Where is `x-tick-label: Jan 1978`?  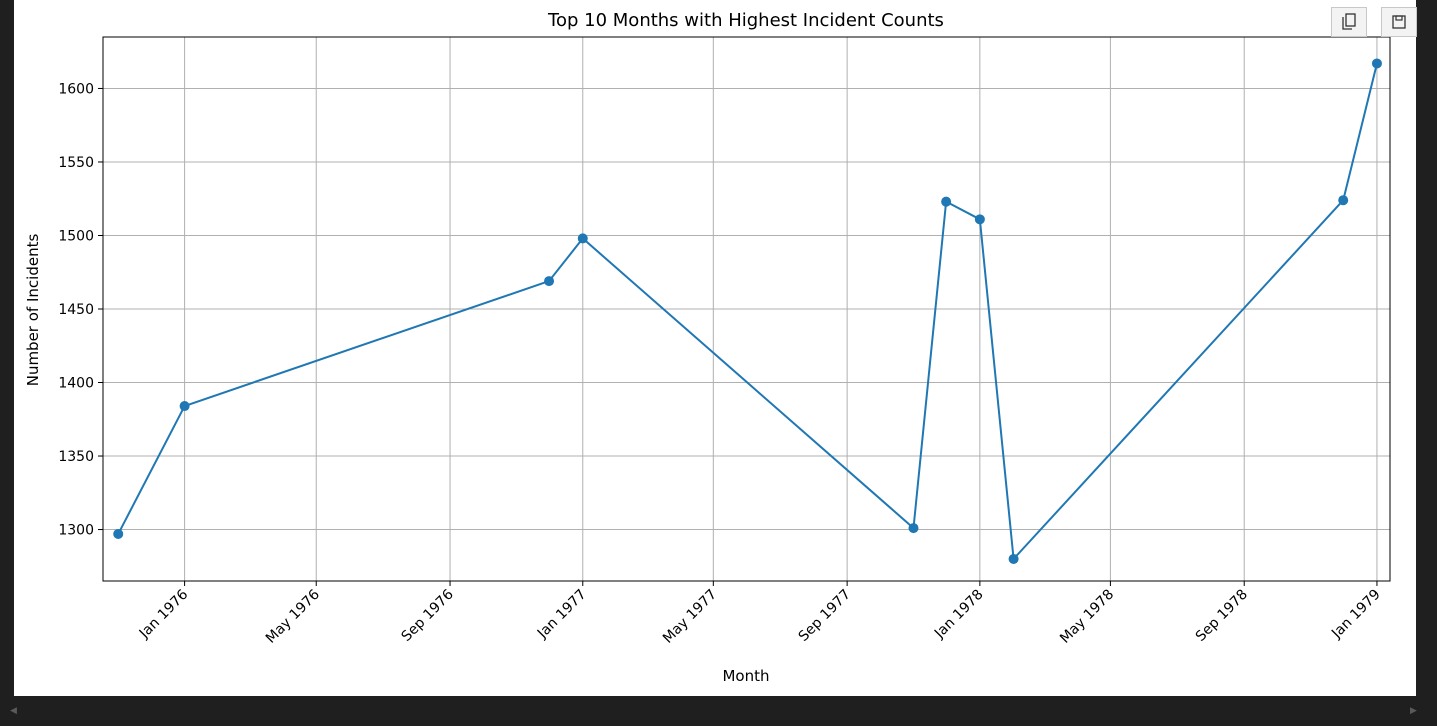 x-tick-label: Jan 1978 is located at coordinates (959, 615).